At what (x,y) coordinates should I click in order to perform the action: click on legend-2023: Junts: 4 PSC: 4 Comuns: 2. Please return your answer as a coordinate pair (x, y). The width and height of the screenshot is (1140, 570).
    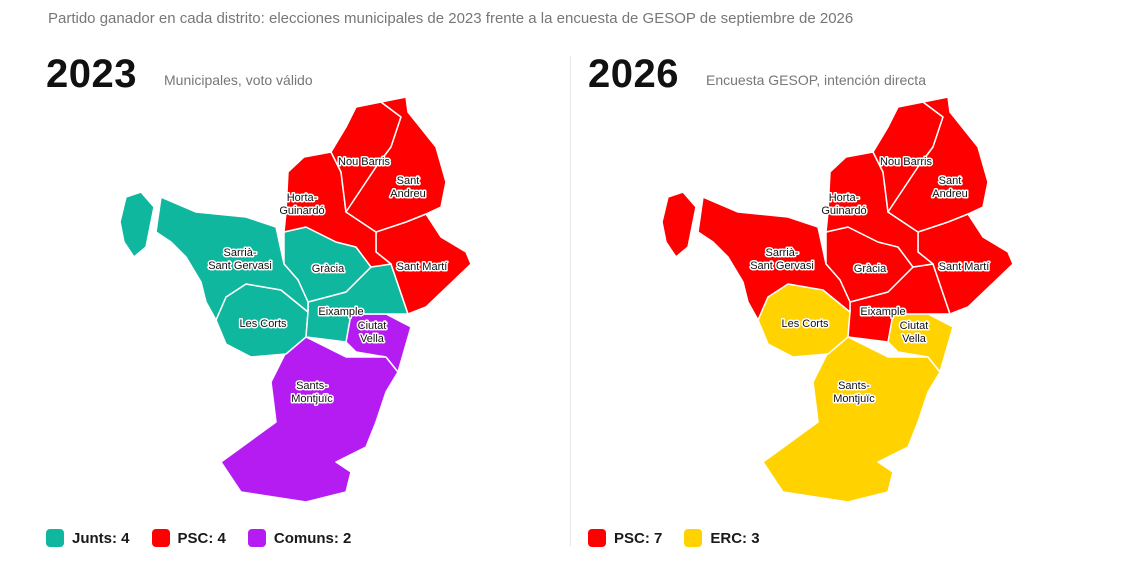
    Looking at the image, I should click on (198, 538).